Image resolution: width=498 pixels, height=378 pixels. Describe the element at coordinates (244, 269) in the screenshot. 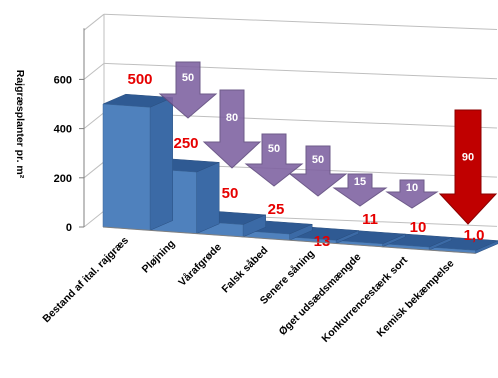

I see `x-tick-label: Falsk såbed` at that location.